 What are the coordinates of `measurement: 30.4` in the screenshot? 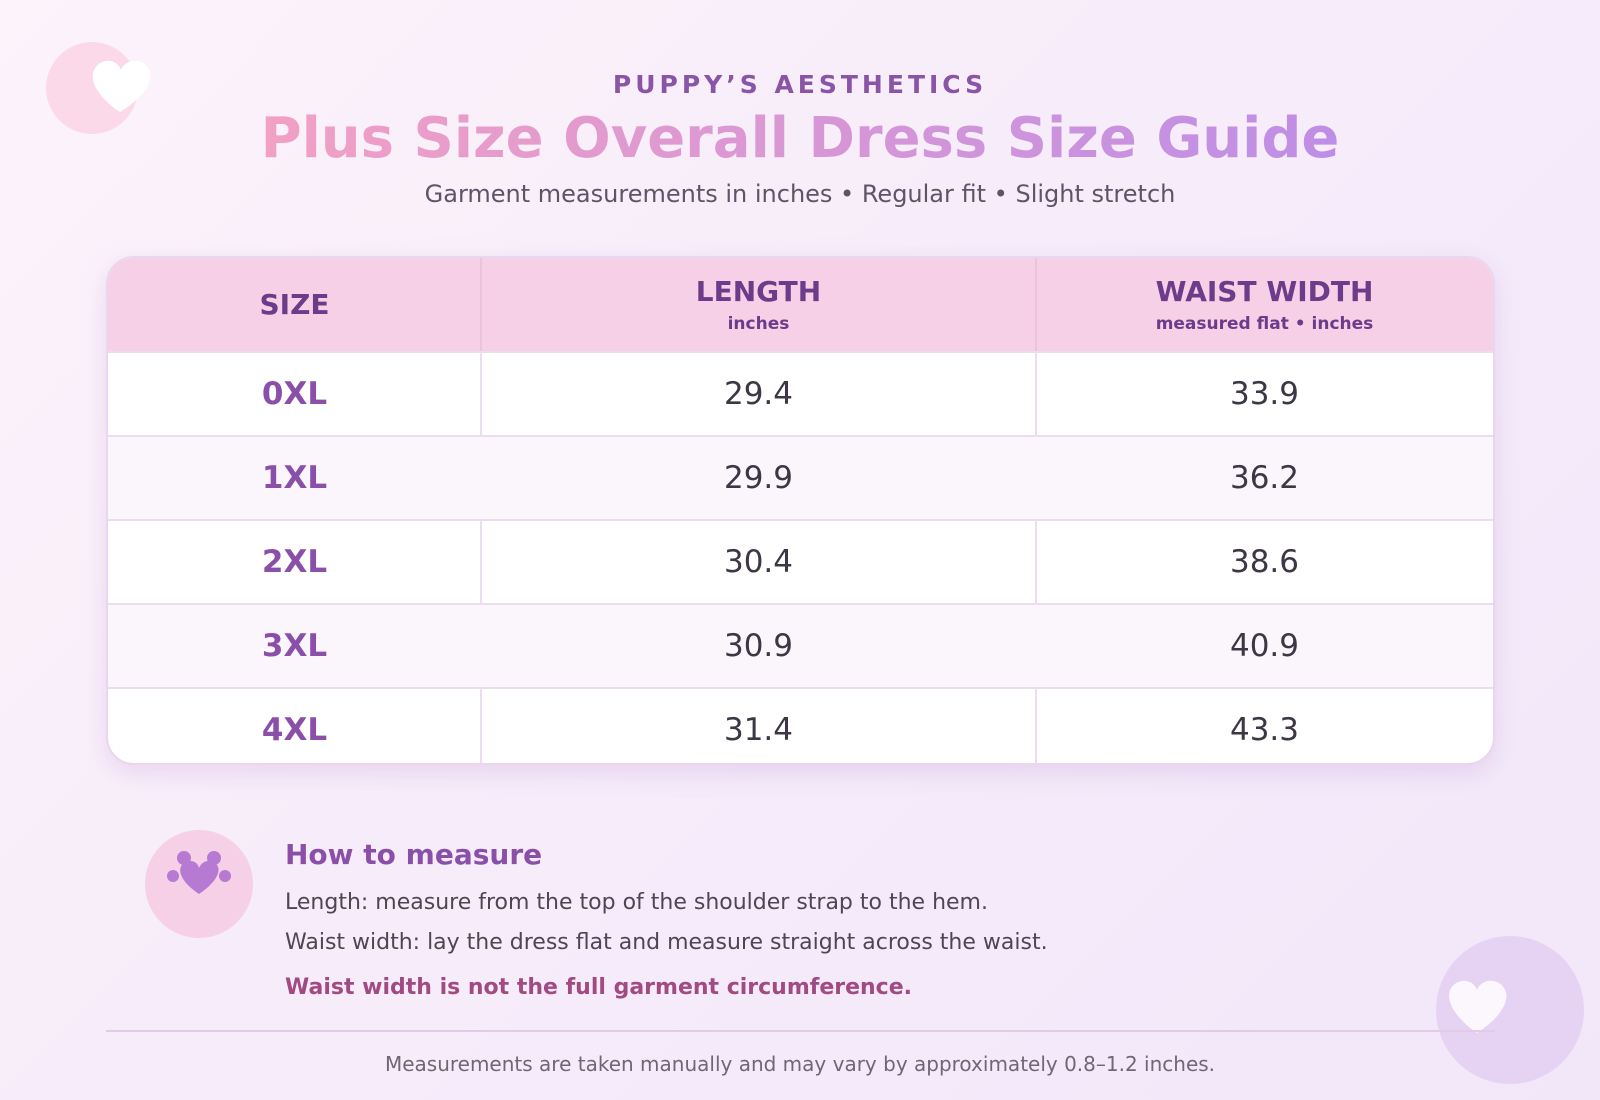 It's located at (758, 562).